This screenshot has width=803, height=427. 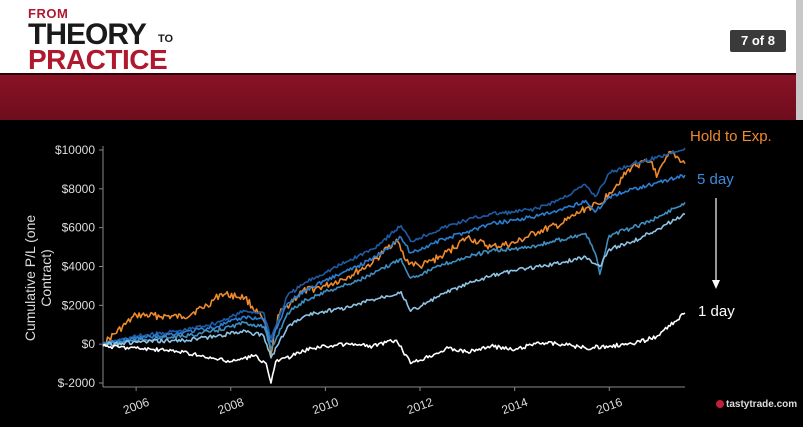 What do you see at coordinates (75, 150) in the screenshot?
I see `y-tick-label: $10000` at bounding box center [75, 150].